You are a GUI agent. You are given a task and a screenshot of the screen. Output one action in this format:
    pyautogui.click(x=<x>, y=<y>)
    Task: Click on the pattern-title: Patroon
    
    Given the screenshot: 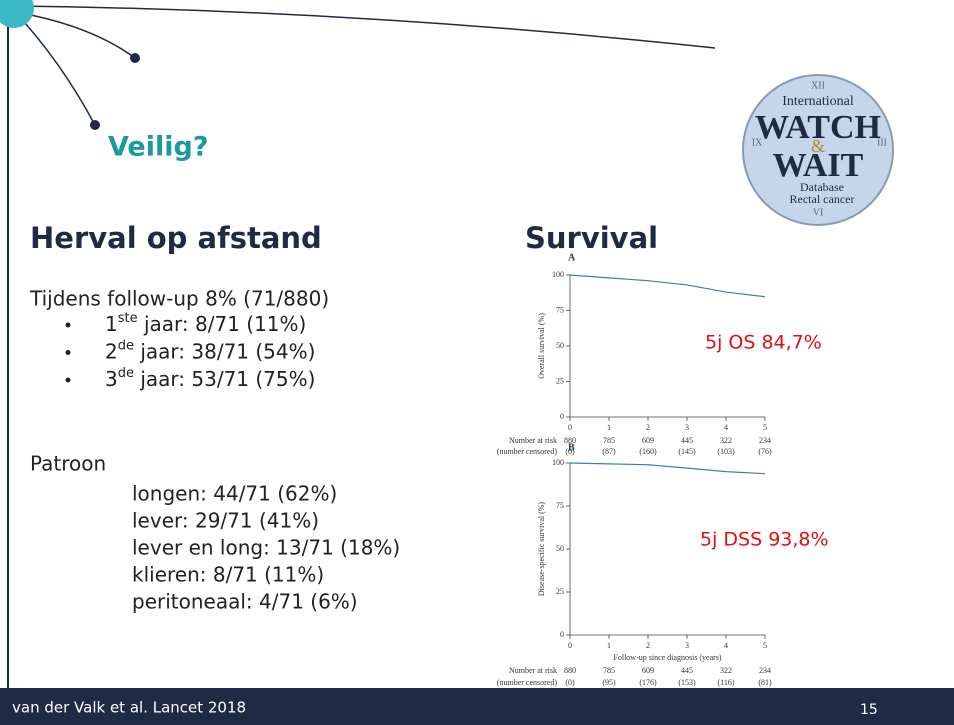 What is the action you would take?
    pyautogui.click(x=68, y=464)
    